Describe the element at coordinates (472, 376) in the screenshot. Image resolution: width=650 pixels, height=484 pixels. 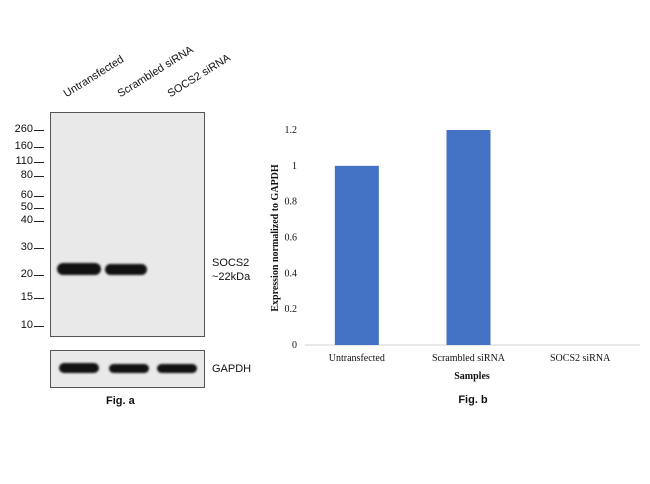
I see `x-axis-title: Samples` at that location.